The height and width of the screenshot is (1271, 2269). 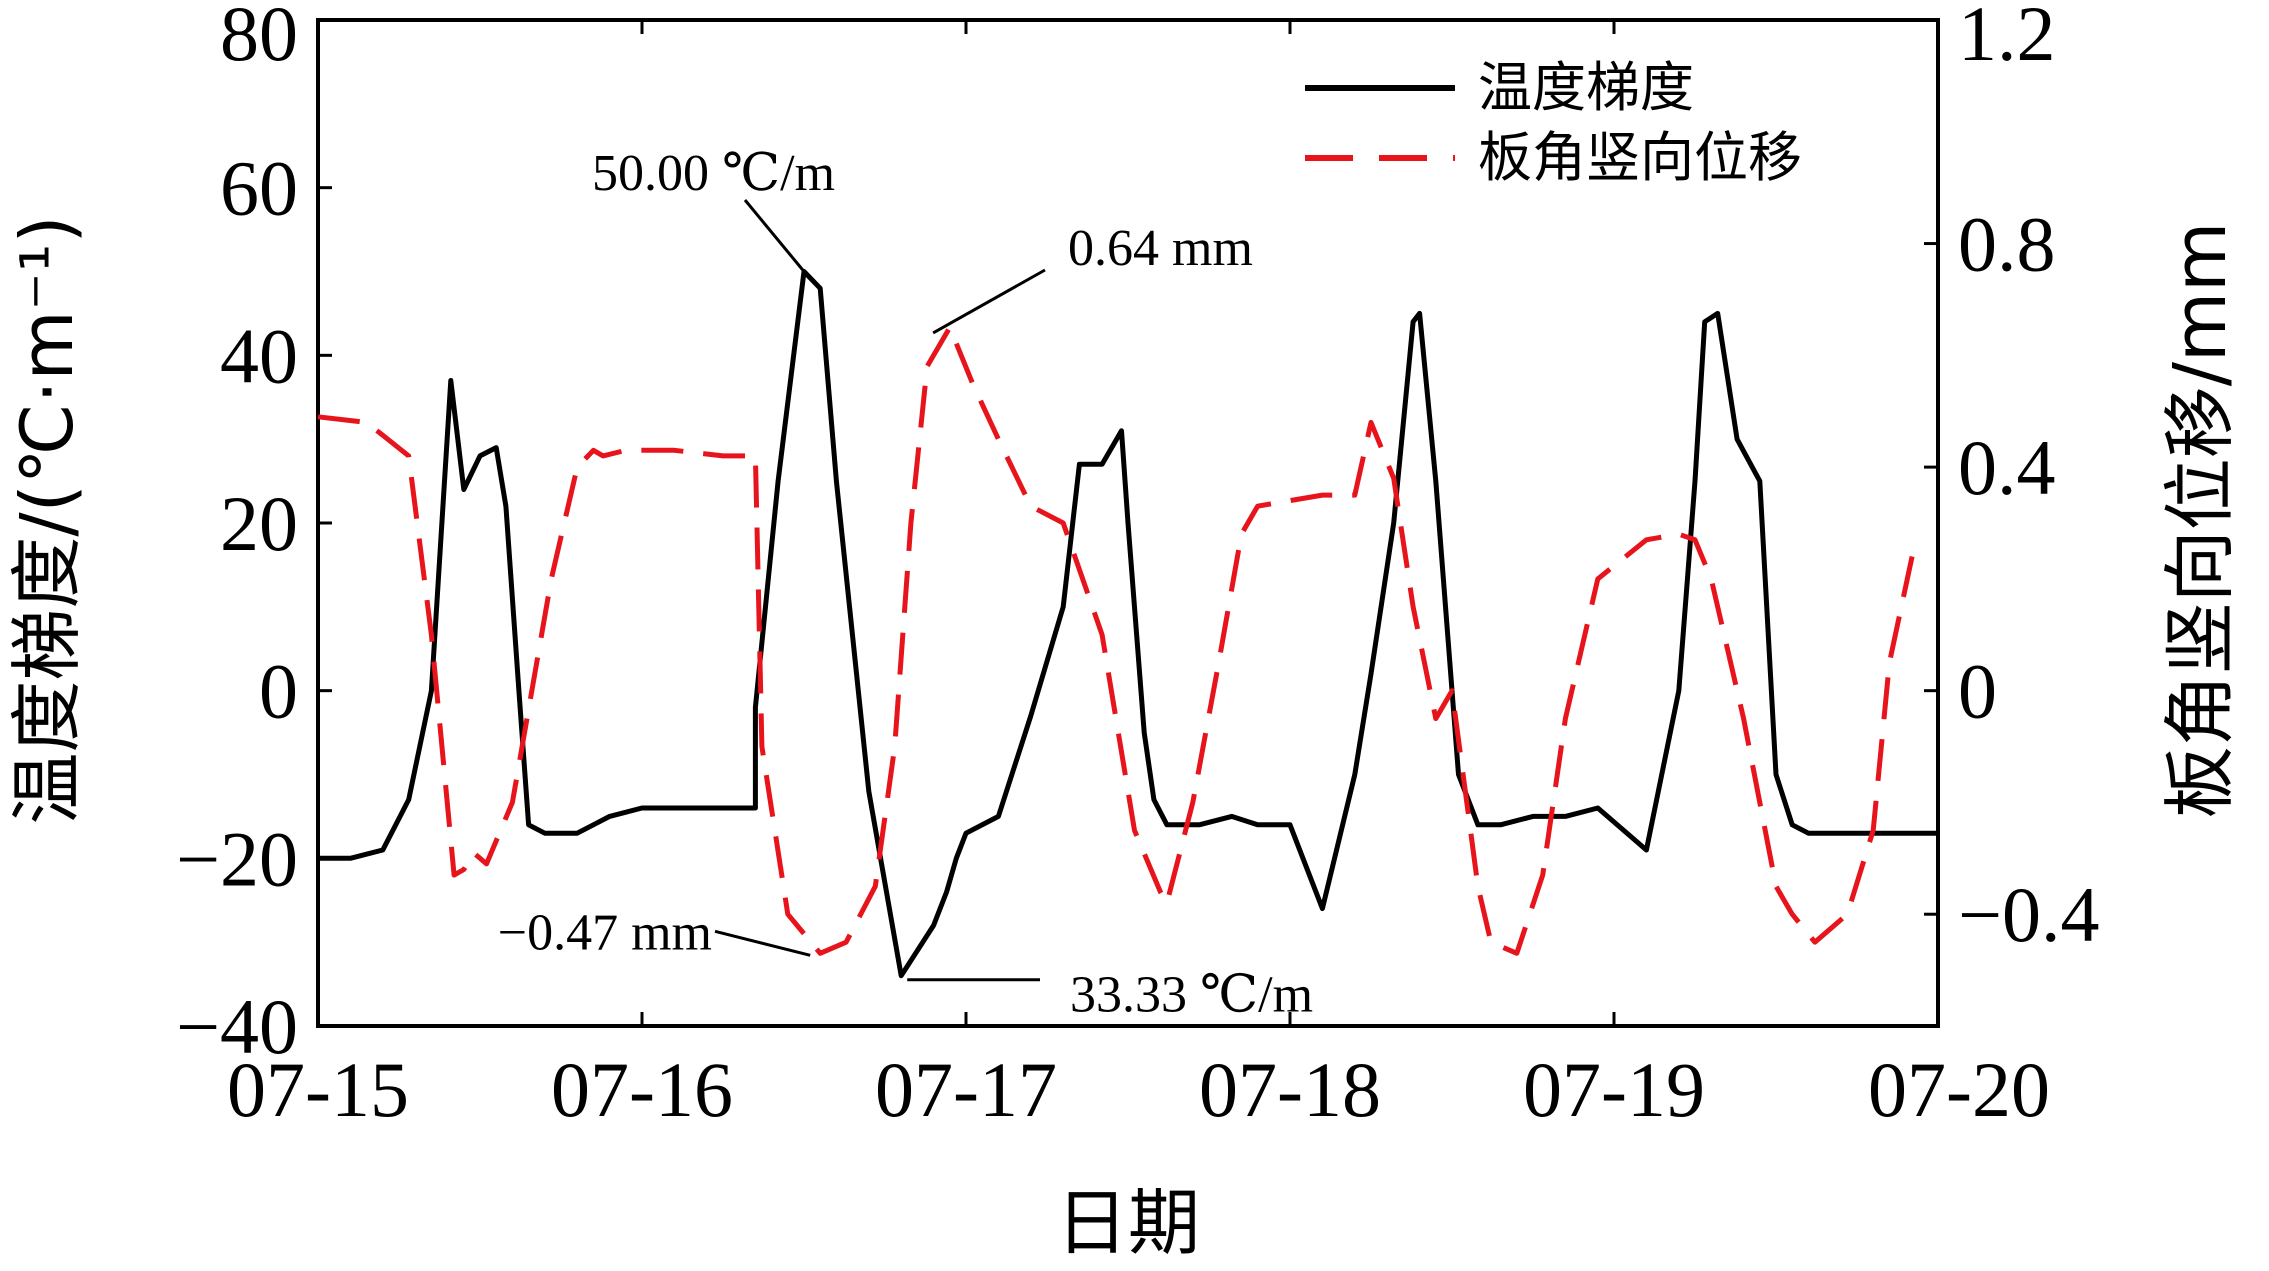 What do you see at coordinates (259, 523) in the screenshot?
I see `y-left-tick-label: 20` at bounding box center [259, 523].